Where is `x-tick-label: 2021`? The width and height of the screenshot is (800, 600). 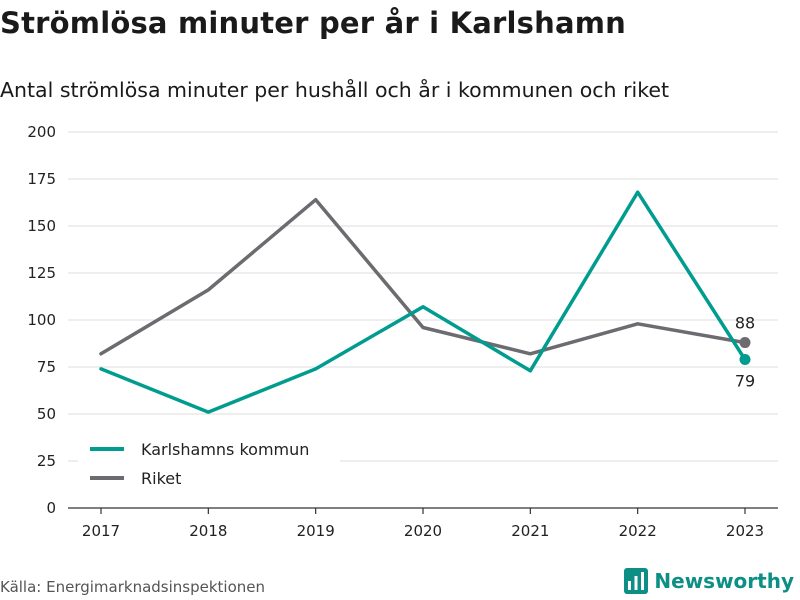
x-tick-label: 2021 is located at coordinates (530, 531).